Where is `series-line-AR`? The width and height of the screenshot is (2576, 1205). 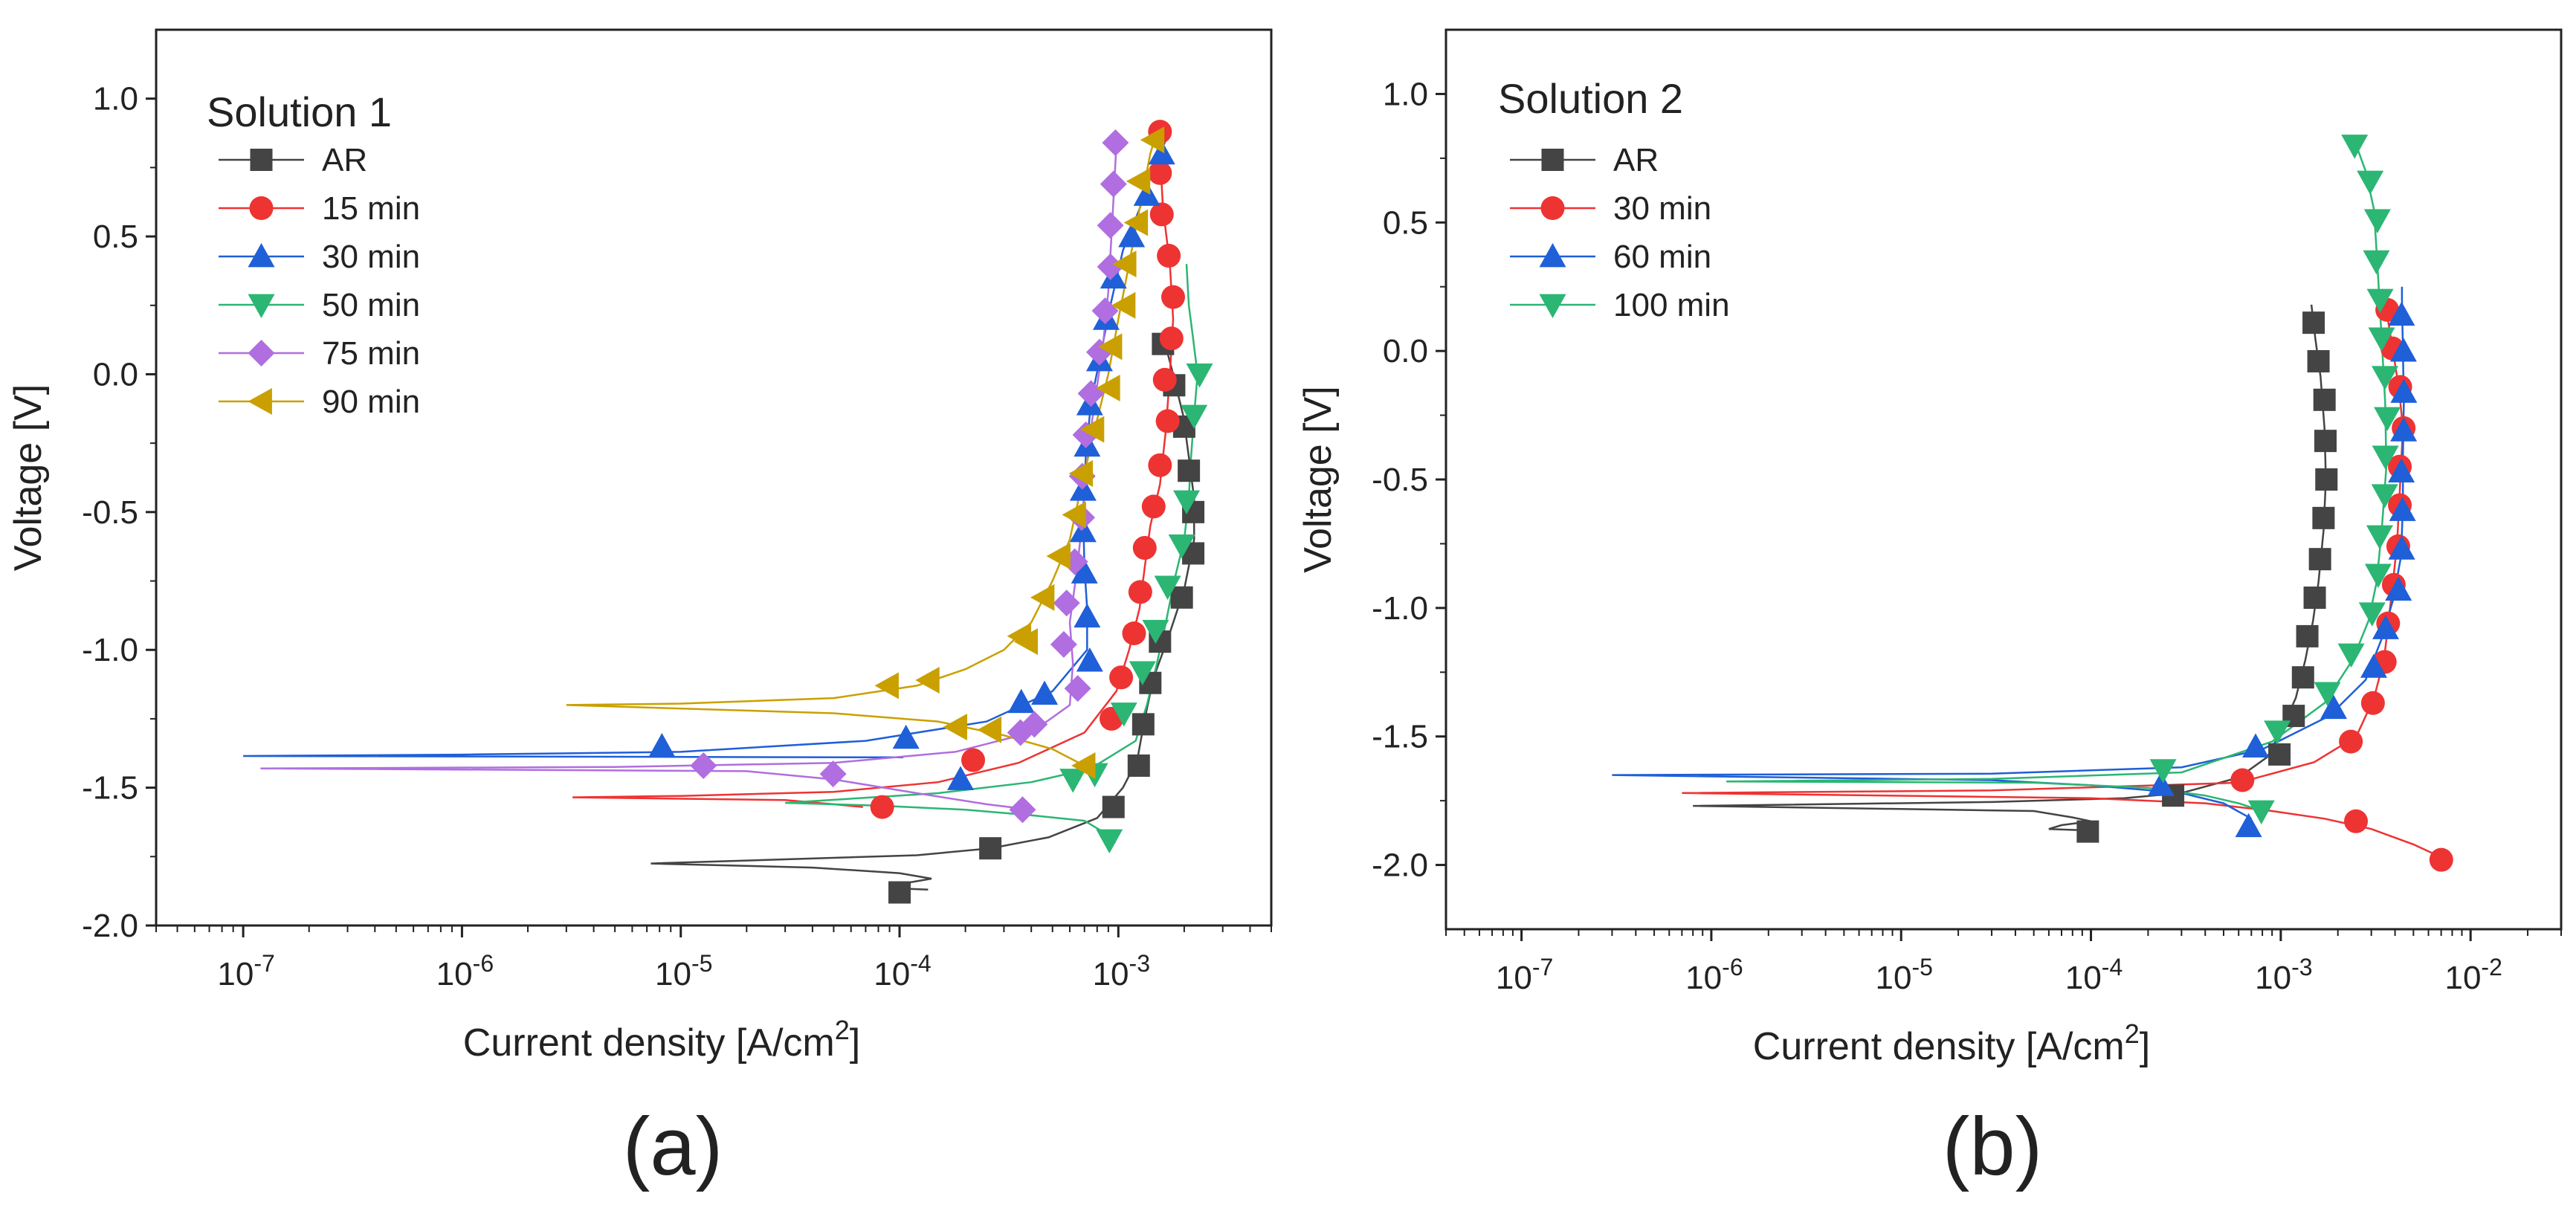
series-line-AR is located at coordinates (2010, 568).